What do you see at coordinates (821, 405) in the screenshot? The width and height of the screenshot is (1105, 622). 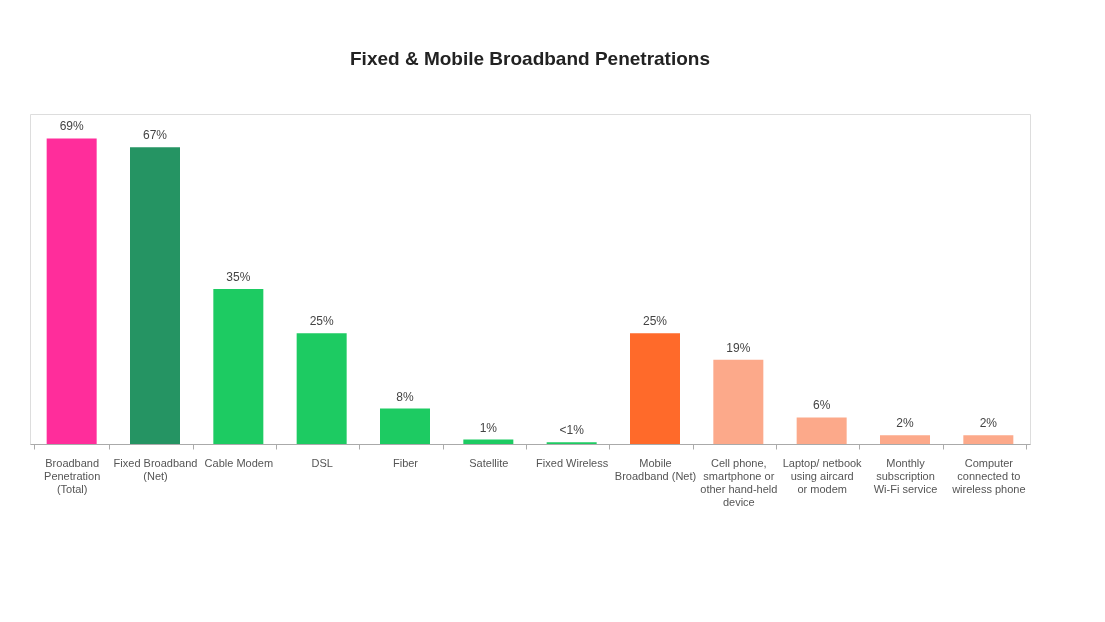 I see `data-label: 6%` at bounding box center [821, 405].